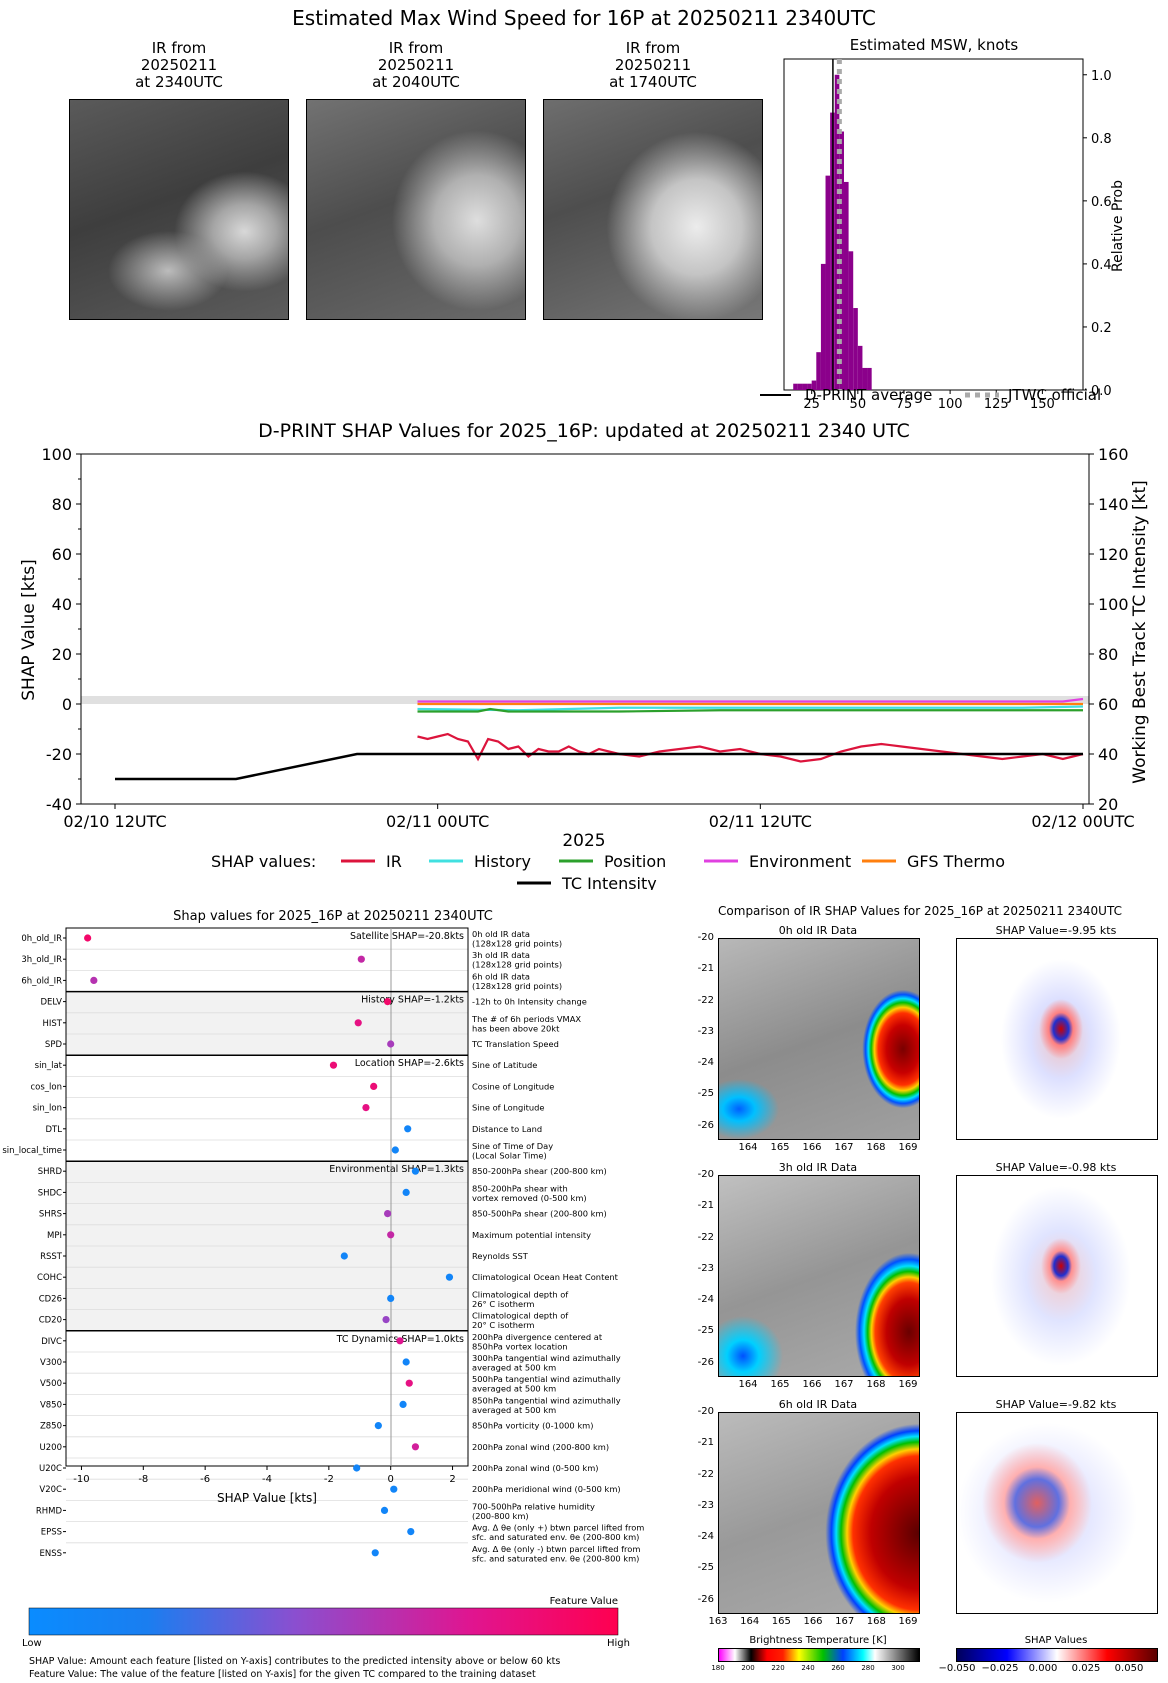  What do you see at coordinates (62, 554) in the screenshot?
I see `ts-left-tick-label: 60` at bounding box center [62, 554].